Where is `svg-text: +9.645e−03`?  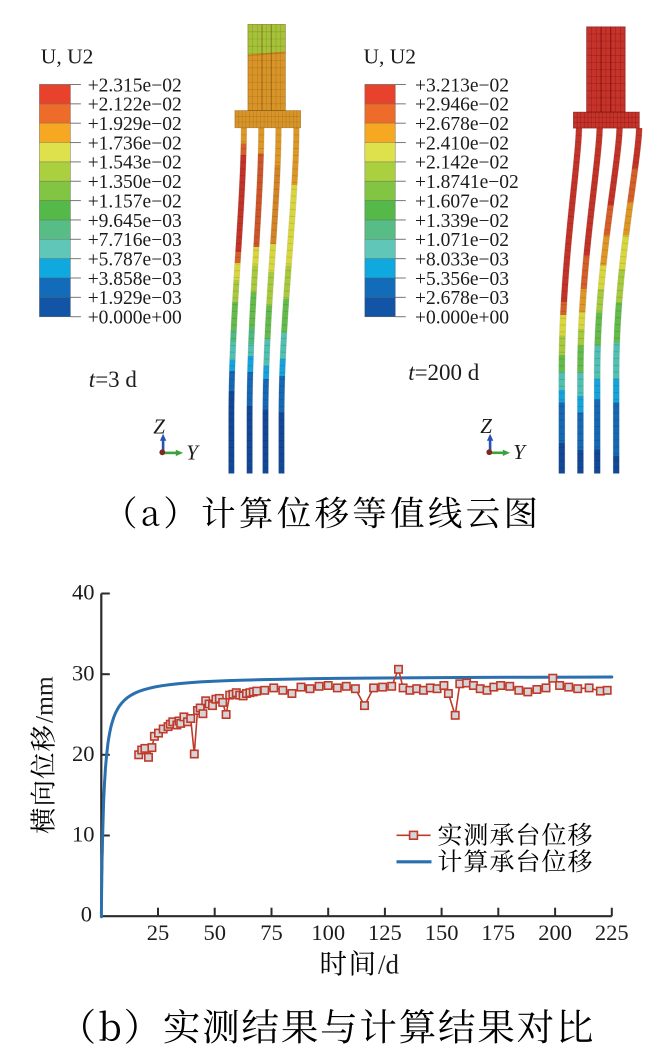 svg-text: +9.645e−03 is located at coordinates (135, 221).